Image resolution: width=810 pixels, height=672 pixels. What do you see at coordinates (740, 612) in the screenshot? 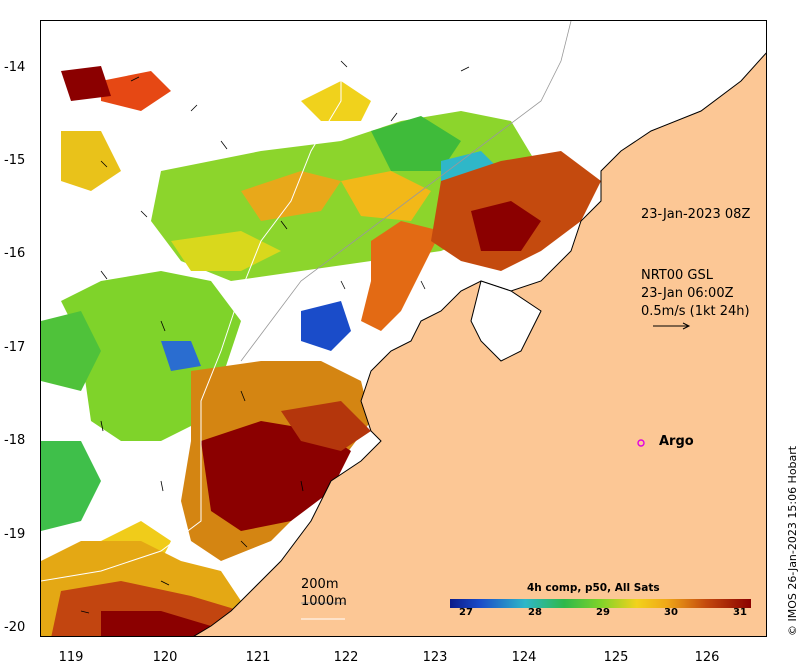
I see `colorbar-tick: 31` at bounding box center [740, 612].